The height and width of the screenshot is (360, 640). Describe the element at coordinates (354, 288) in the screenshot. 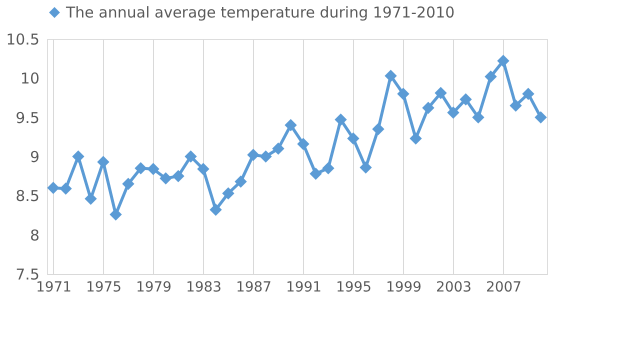

I see `x-tick-label: 1995` at that location.